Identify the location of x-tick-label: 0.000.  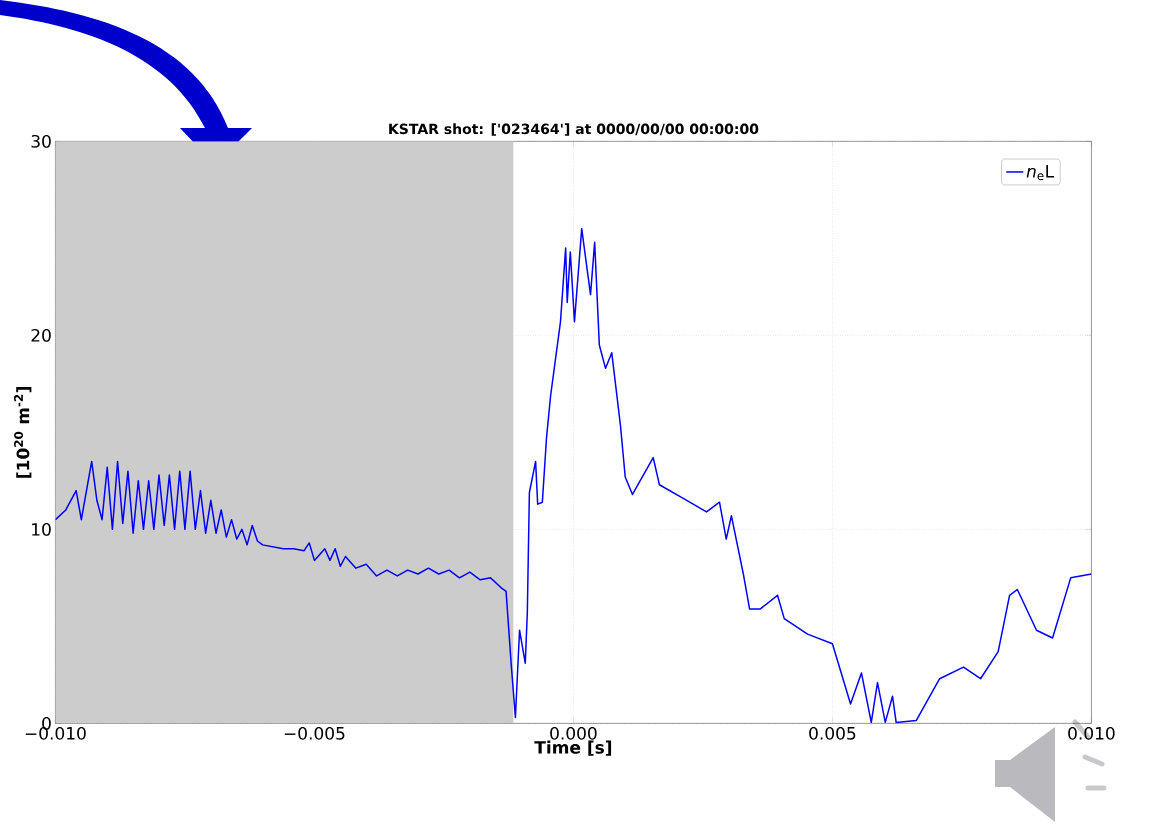
(573, 733).